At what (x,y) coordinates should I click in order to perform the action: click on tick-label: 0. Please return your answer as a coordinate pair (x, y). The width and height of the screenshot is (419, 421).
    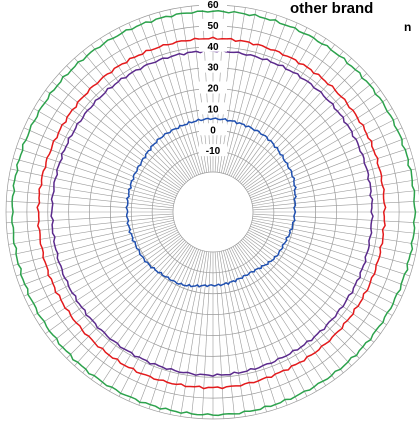
    Looking at the image, I should click on (213, 130).